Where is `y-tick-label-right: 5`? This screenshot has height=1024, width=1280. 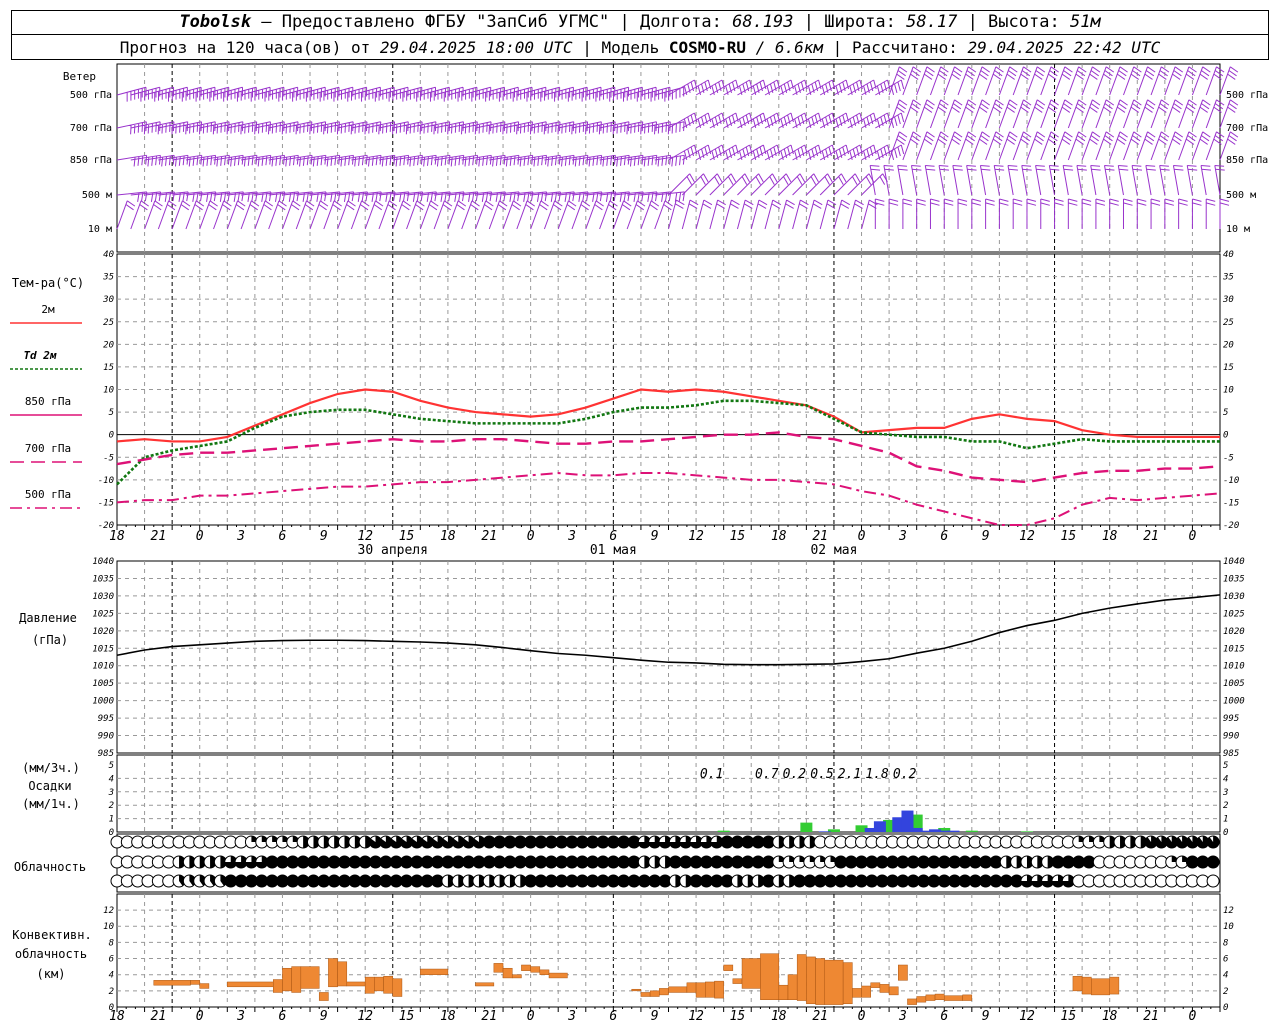
y-tick-label-right: 5 is located at coordinates (1225, 766).